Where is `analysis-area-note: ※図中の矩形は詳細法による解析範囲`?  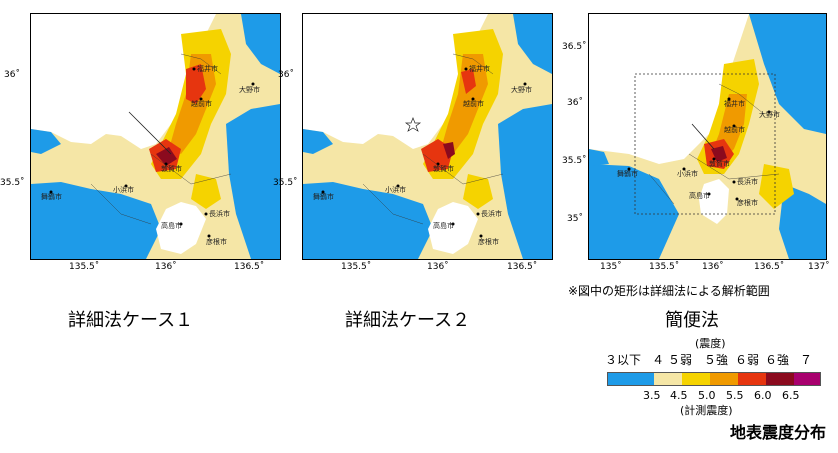
analysis-area-note: ※図中の矩形は詳細法による解析範囲 is located at coordinates (669, 291).